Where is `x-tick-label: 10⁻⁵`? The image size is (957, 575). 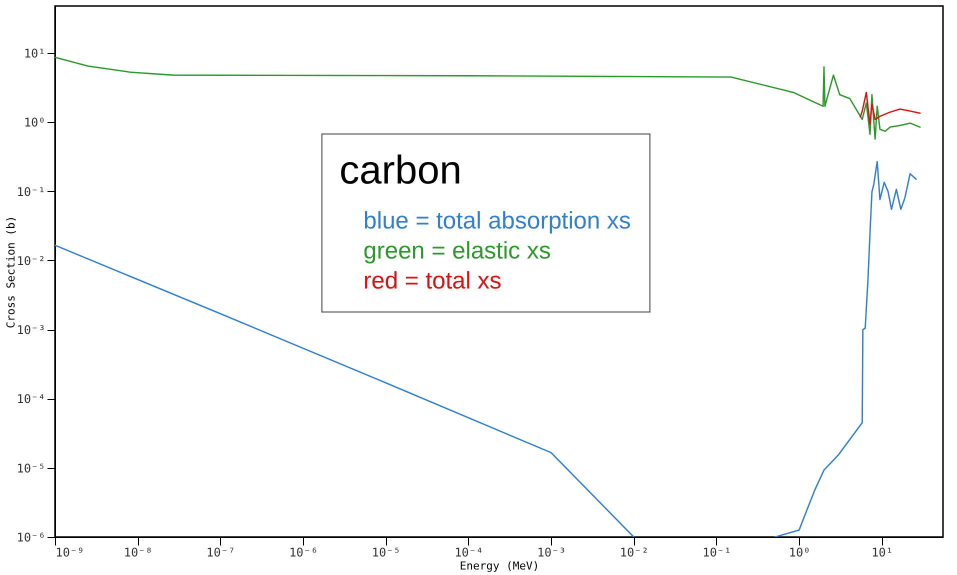
x-tick-label: 10⁻⁵ is located at coordinates (386, 553).